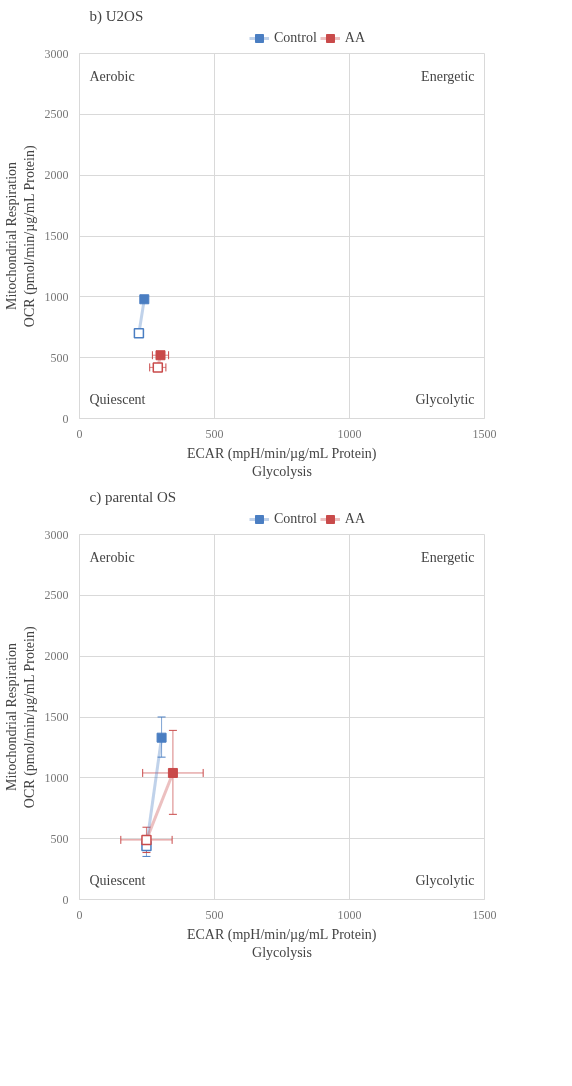 This screenshot has height=1086, width=572. What do you see at coordinates (133, 497) in the screenshot?
I see `chart-title: c) parental OS` at bounding box center [133, 497].